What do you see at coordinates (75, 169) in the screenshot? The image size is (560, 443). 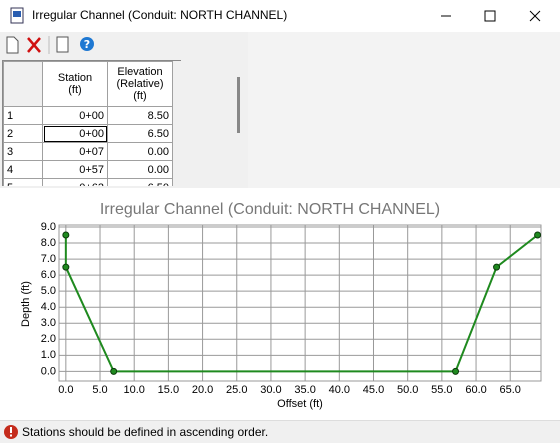 I see `table-cell: 0+57` at bounding box center [75, 169].